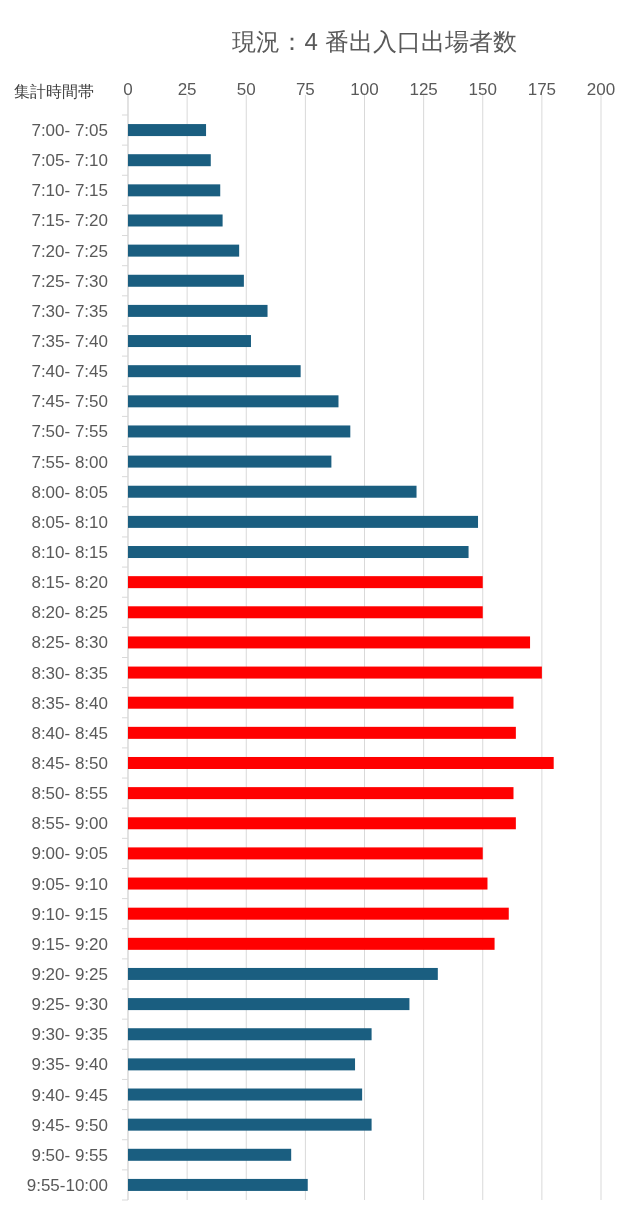 Image resolution: width=630 pixels, height=1219 pixels. I want to click on y-tick-label: 9:10- 9:15, so click(69, 914).